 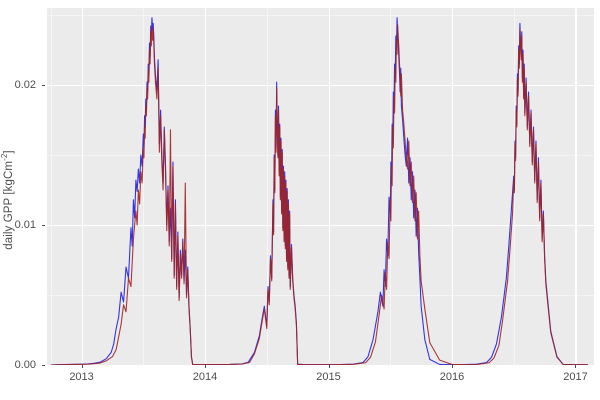 What do you see at coordinates (205, 377) in the screenshot?
I see `x-axis-tick-label: 2014` at bounding box center [205, 377].